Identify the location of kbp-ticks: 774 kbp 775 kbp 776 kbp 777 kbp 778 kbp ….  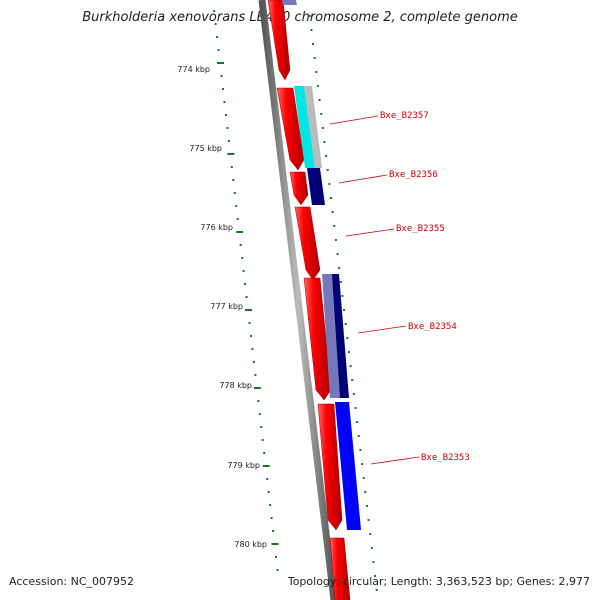
(222, 307).